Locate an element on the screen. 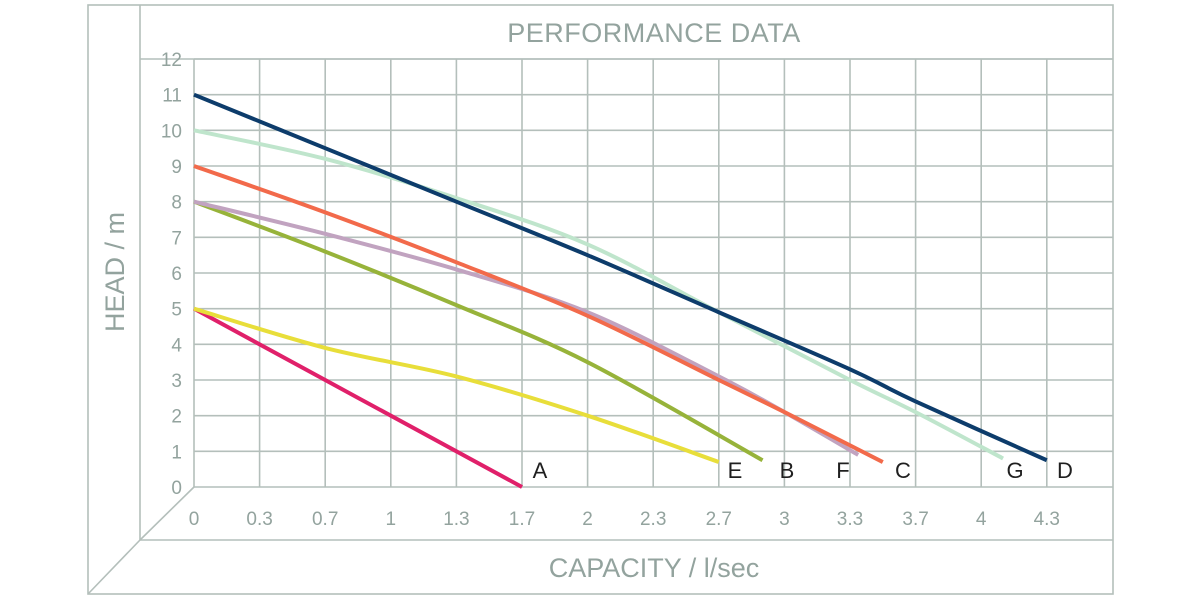  x-tick-label: 1.3 is located at coordinates (456, 519).